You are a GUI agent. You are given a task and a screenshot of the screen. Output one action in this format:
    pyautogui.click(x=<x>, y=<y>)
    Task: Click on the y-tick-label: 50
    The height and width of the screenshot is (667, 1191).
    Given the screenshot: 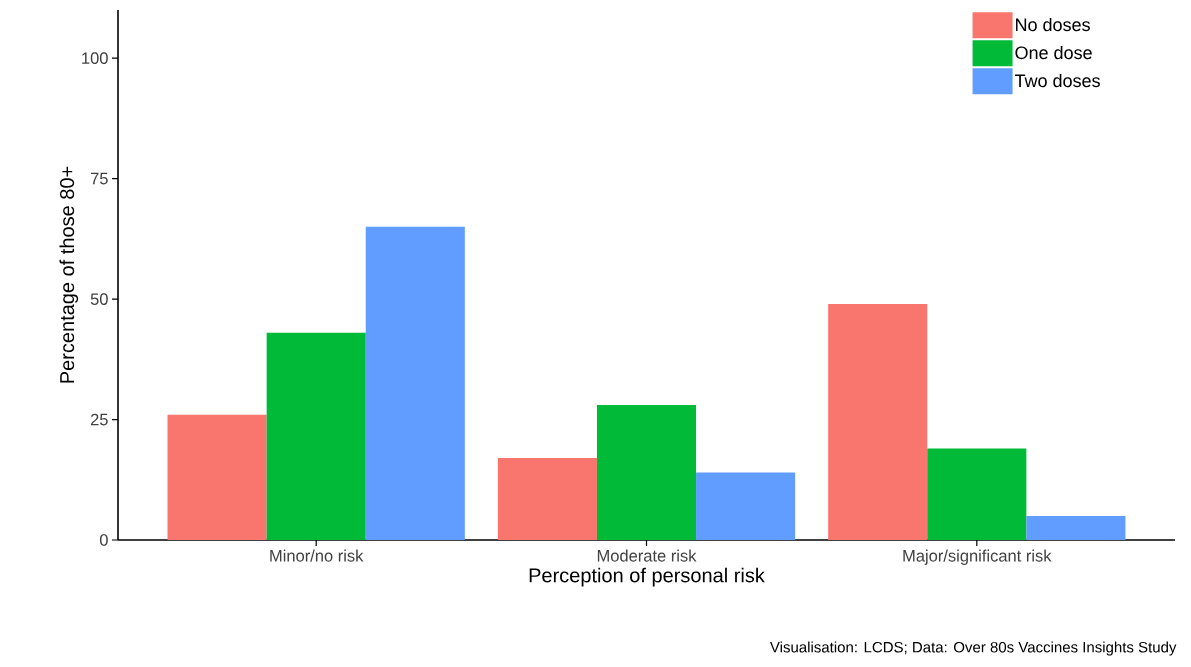 What is the action you would take?
    pyautogui.click(x=99, y=299)
    